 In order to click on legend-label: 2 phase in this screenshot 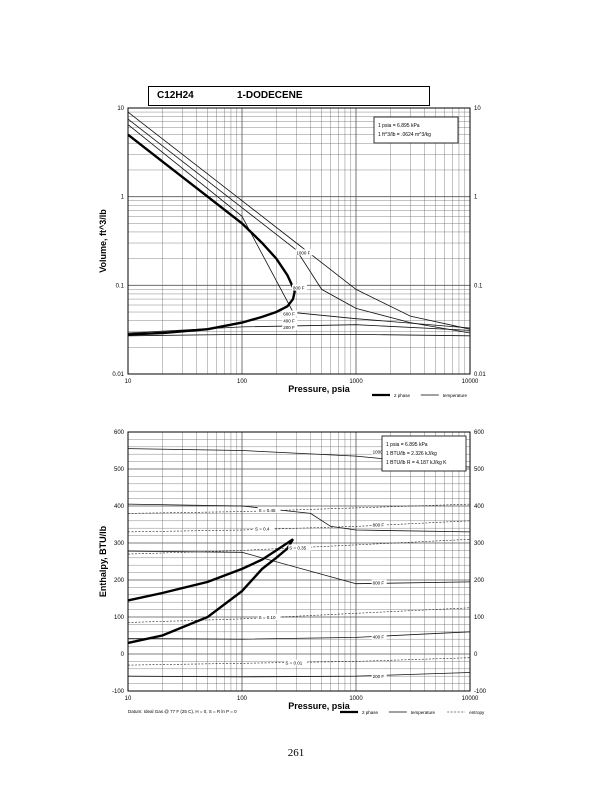, I will do `click(402, 395)`.